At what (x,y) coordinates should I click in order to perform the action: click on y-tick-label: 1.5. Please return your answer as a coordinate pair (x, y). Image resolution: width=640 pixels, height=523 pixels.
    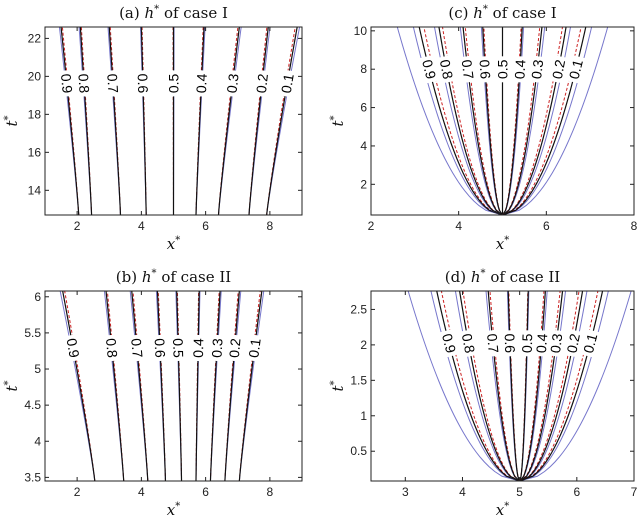
    Looking at the image, I should click on (358, 380).